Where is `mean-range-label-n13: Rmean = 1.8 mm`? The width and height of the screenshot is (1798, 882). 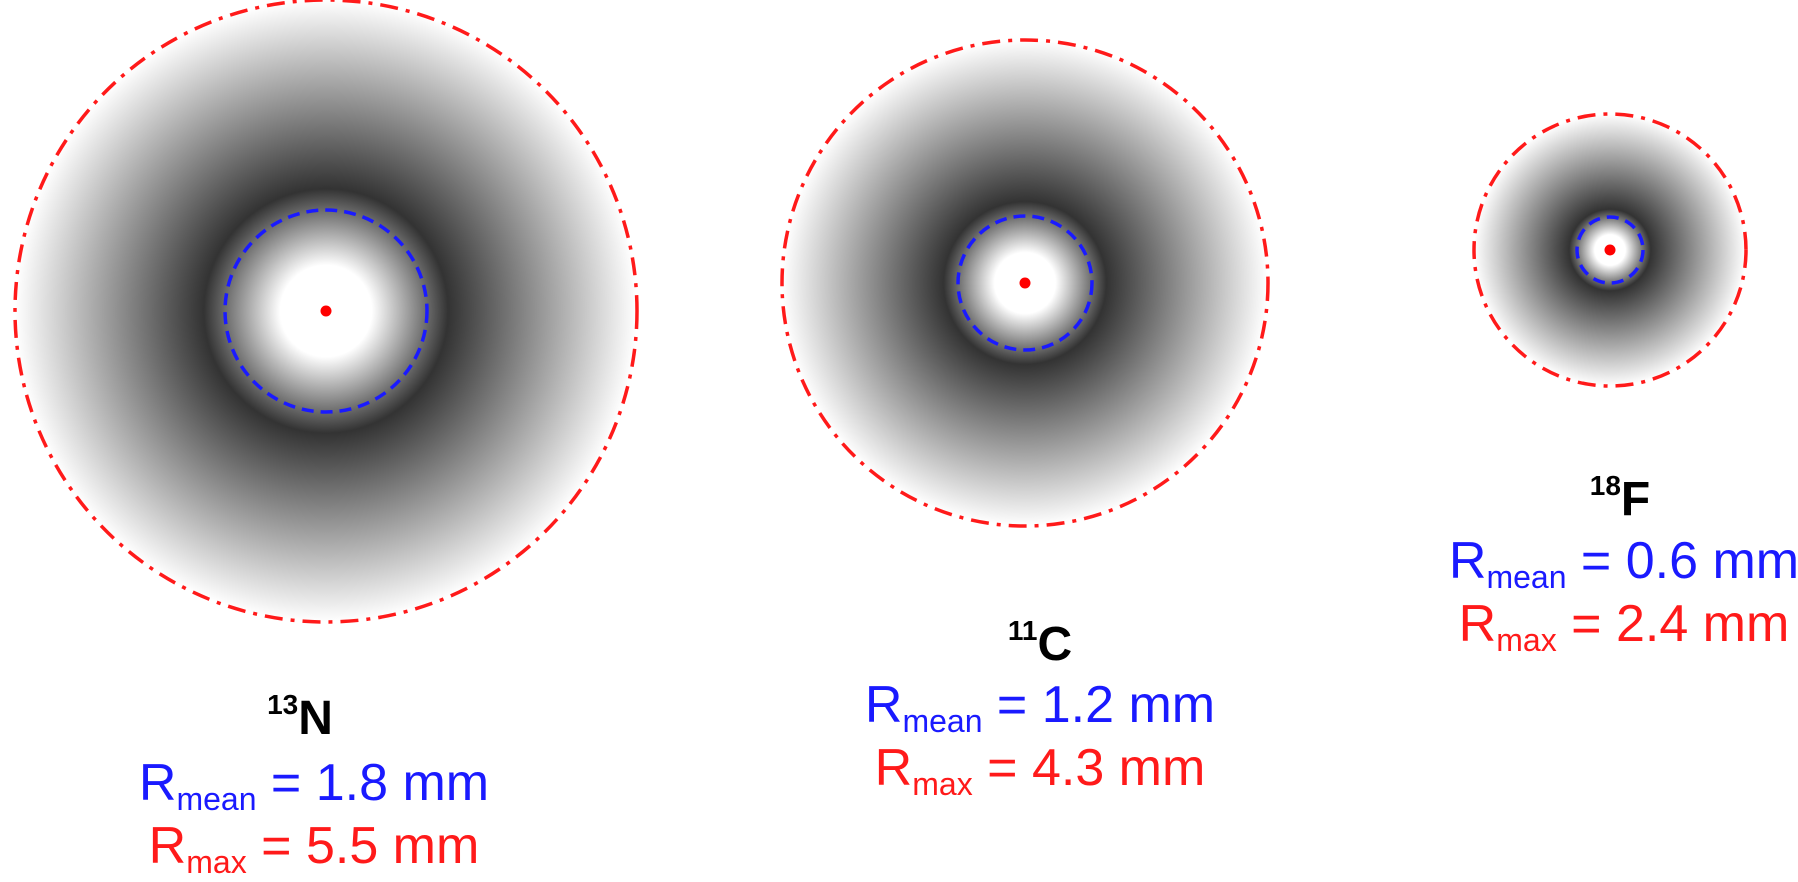 mean-range-label-n13: Rmean = 1.8 mm is located at coordinates (314, 785).